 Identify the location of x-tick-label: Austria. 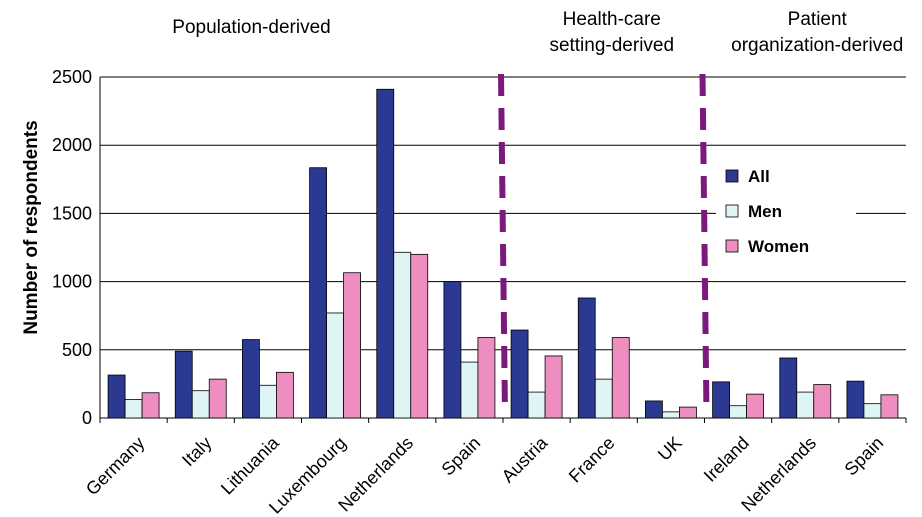
(525, 459).